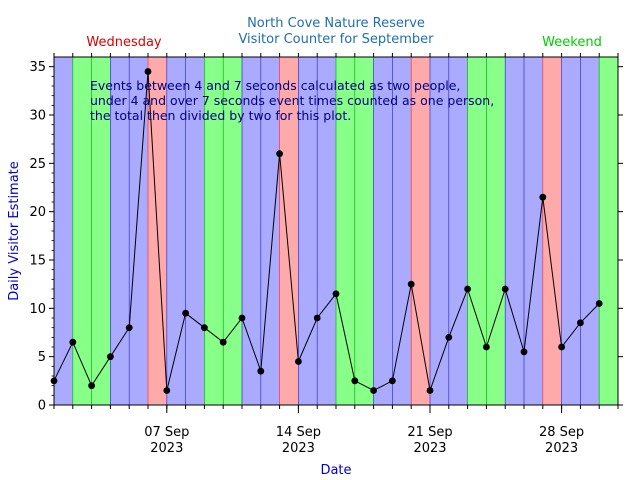 This screenshot has height=480, width=640. What do you see at coordinates (14, 231) in the screenshot?
I see `y-axis-label: Daily Visitor Estimate` at bounding box center [14, 231].